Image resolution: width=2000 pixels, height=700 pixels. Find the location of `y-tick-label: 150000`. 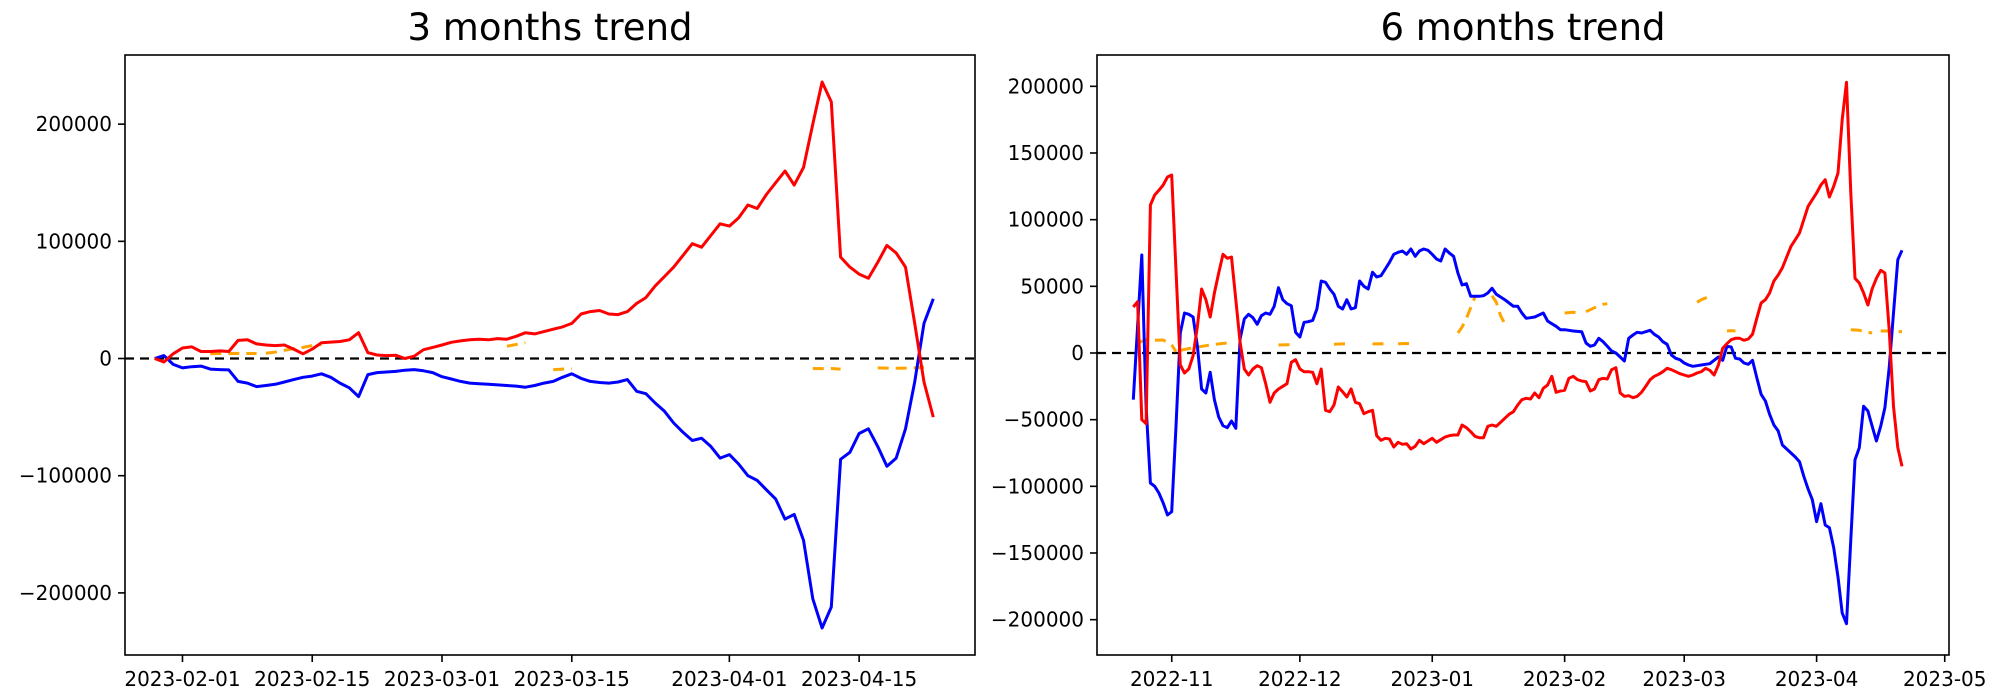

y-tick-label: 150000 is located at coordinates (1046, 153).